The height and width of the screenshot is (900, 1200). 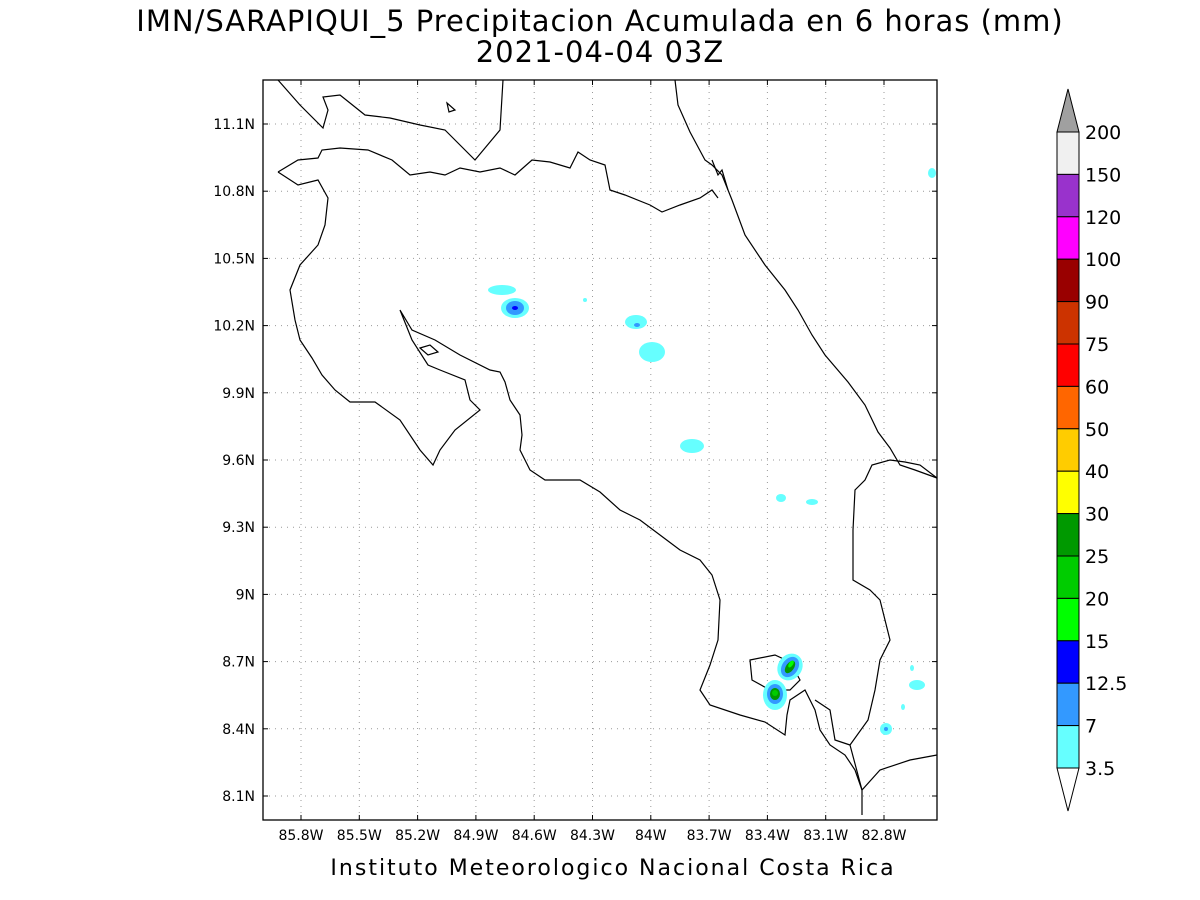 What do you see at coordinates (1103, 133) in the screenshot?
I see `colorbar-level-label: 200` at bounding box center [1103, 133].